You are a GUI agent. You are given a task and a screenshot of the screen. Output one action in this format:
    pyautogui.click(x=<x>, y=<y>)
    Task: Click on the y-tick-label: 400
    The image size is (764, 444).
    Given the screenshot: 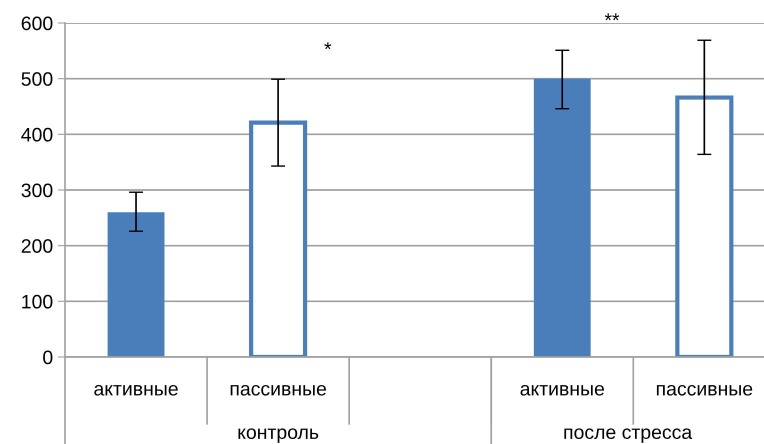 What is the action you would take?
    pyautogui.click(x=36, y=135)
    